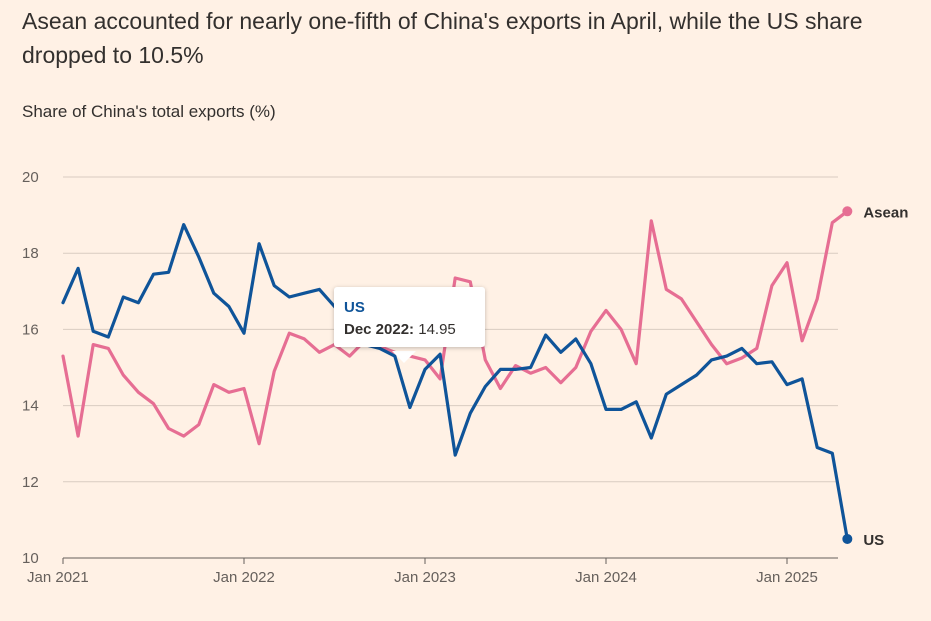 Image resolution: width=931 pixels, height=621 pixels. What do you see at coordinates (404, 357) in the screenshot?
I see `tooltip-arrow` at bounding box center [404, 357].